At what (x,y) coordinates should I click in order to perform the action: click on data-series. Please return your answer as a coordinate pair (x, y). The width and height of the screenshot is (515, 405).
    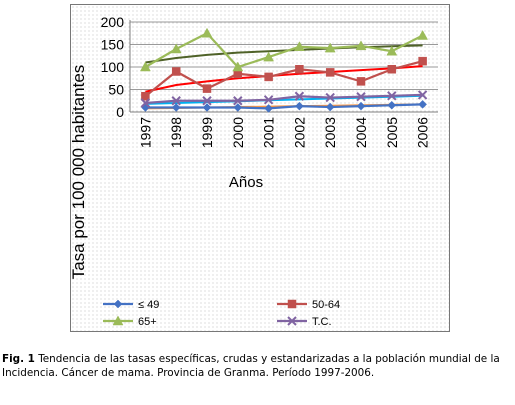
    Looking at the image, I should click on (284, 70).